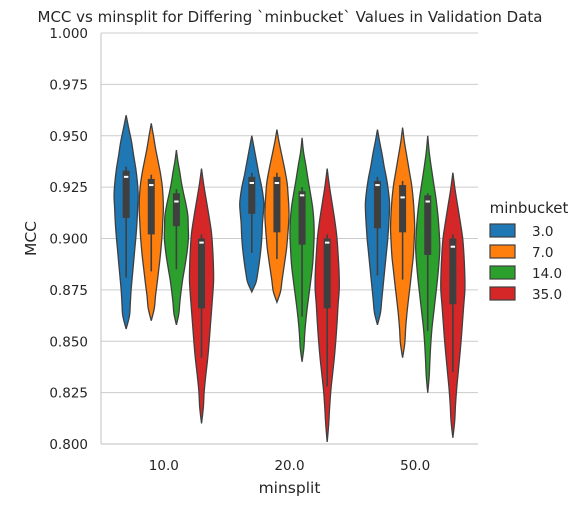 This screenshot has height=506, width=585. Describe the element at coordinates (547, 274) in the screenshot. I see `legend-label: 14.0` at that location.